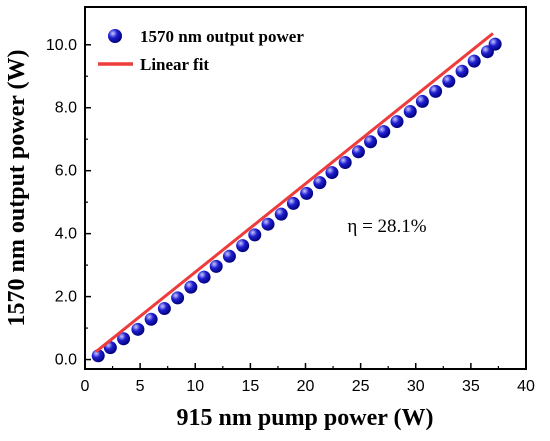  What do you see at coordinates (361, 386) in the screenshot?
I see `x-tick-label: 25` at bounding box center [361, 386].